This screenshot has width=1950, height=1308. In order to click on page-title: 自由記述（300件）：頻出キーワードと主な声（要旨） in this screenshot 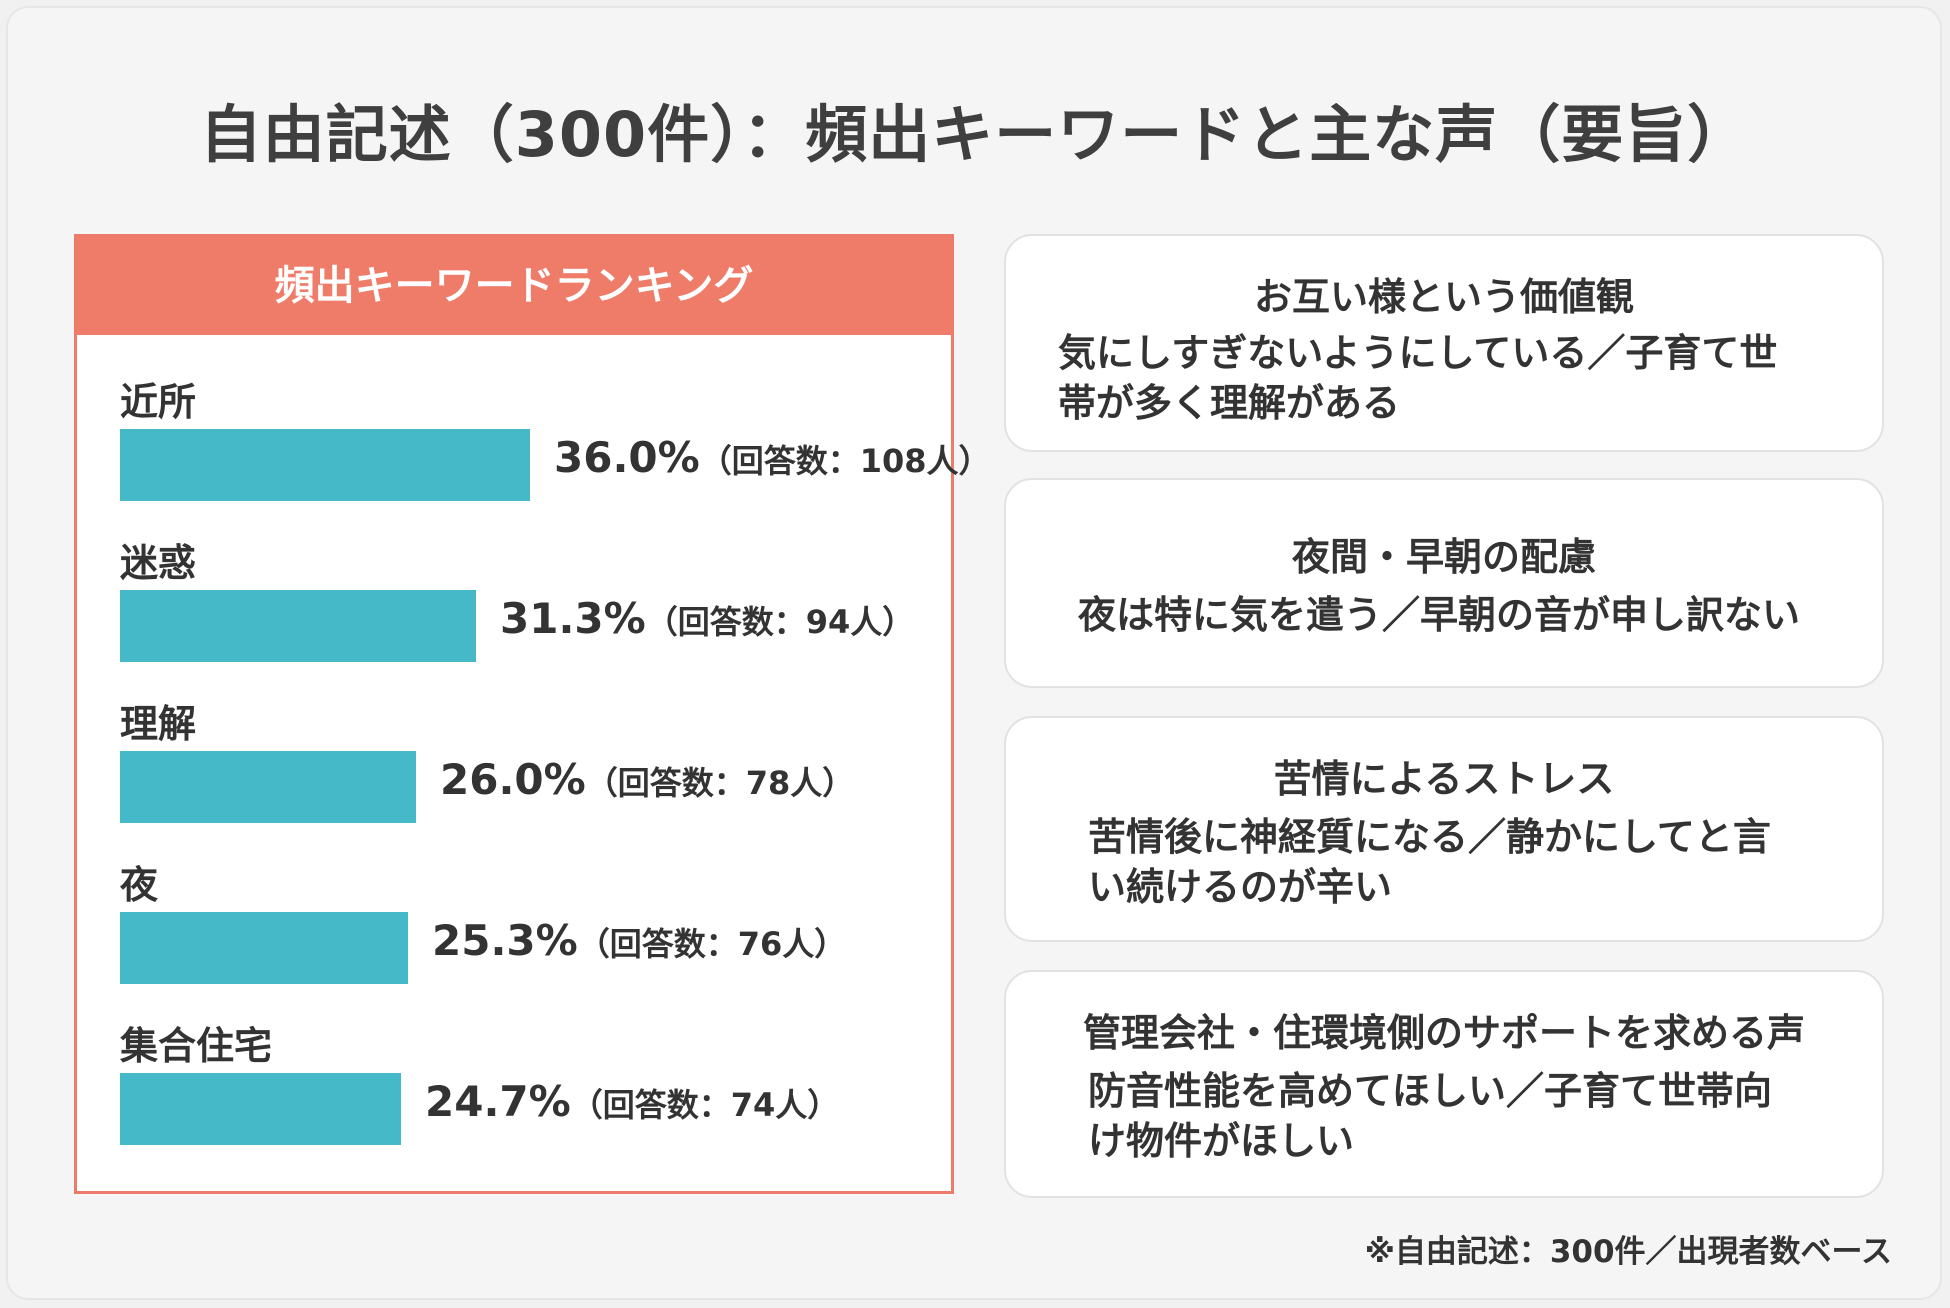, I will do `click(975, 134)`.